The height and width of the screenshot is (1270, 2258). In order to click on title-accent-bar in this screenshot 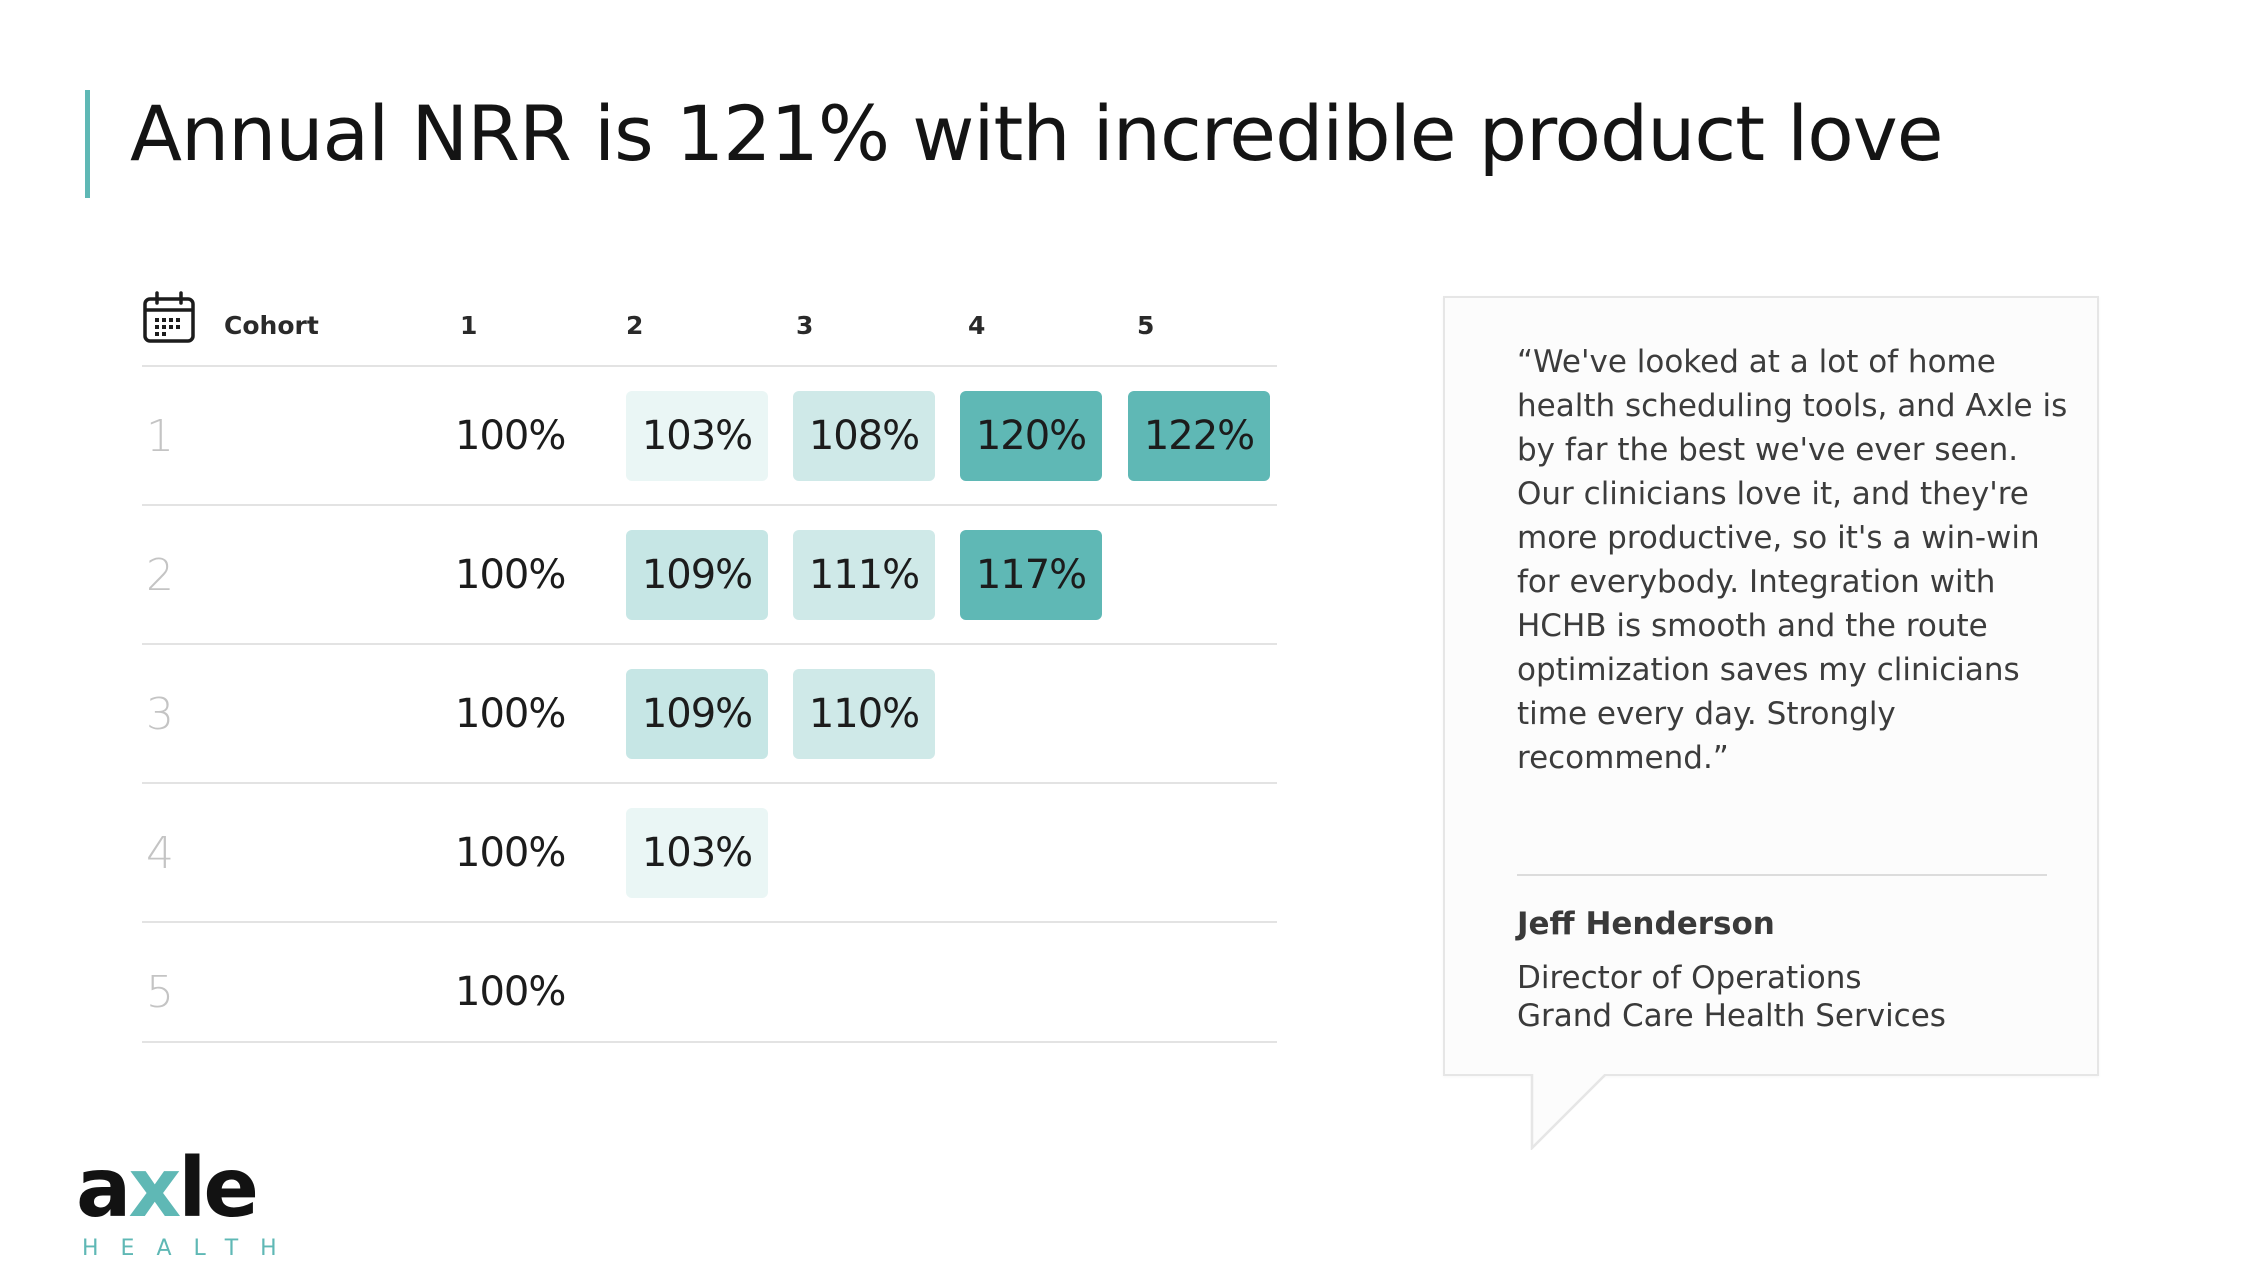, I will do `click(87, 144)`.